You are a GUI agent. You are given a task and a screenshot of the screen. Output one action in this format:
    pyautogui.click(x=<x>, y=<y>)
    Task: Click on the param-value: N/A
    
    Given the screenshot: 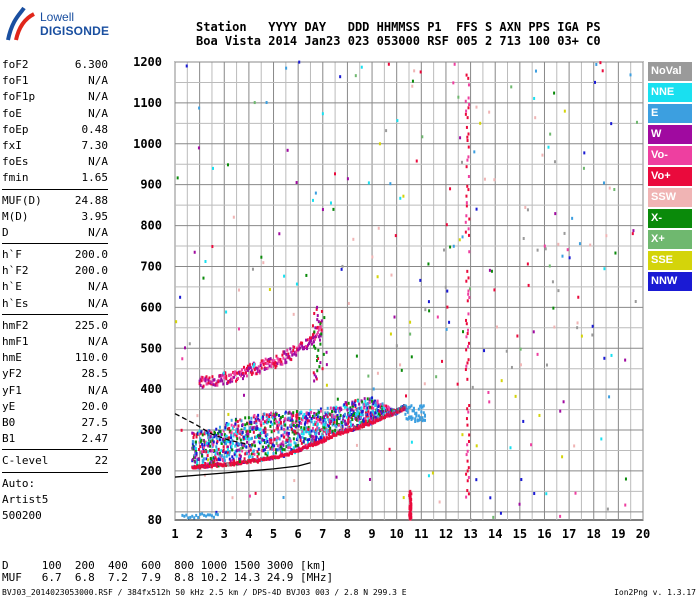 What is the action you would take?
    pyautogui.click(x=98, y=113)
    